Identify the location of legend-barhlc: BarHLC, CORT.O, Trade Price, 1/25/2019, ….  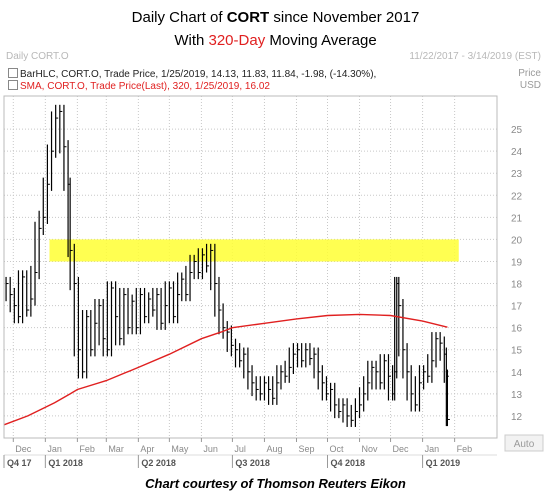
(192, 74).